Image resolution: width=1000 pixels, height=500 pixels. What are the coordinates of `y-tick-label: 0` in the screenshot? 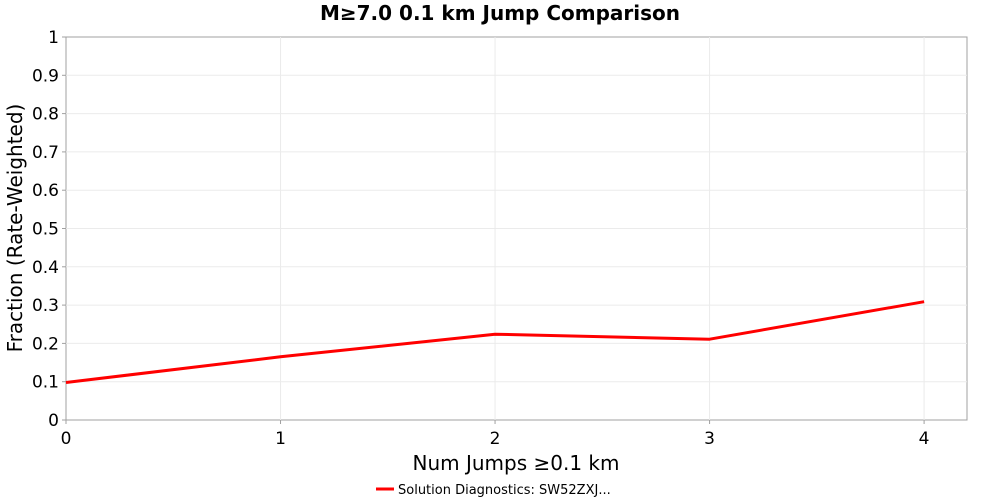 It's located at (53, 421).